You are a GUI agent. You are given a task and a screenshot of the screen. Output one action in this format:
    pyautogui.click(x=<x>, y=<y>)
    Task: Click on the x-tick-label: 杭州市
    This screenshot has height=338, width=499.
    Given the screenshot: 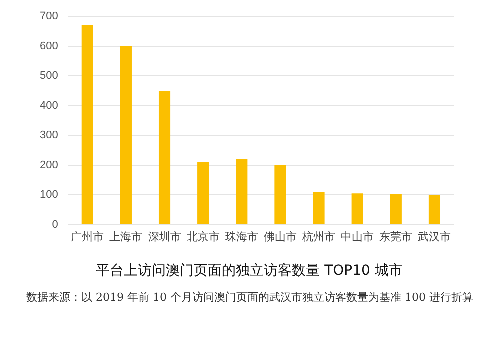 What is the action you would take?
    pyautogui.click(x=319, y=237)
    